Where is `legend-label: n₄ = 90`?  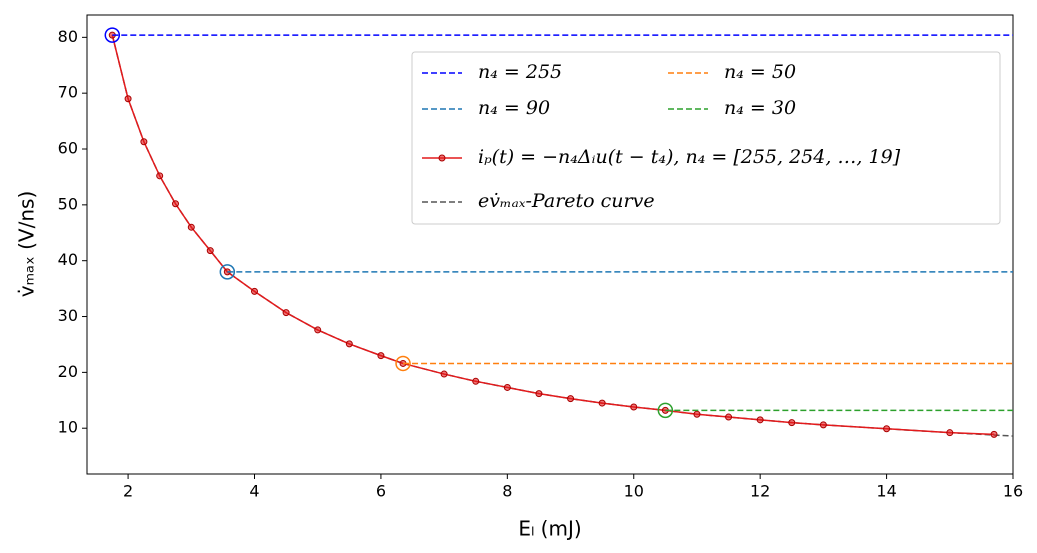 legend-label: n₄ = 90 is located at coordinates (514, 108).